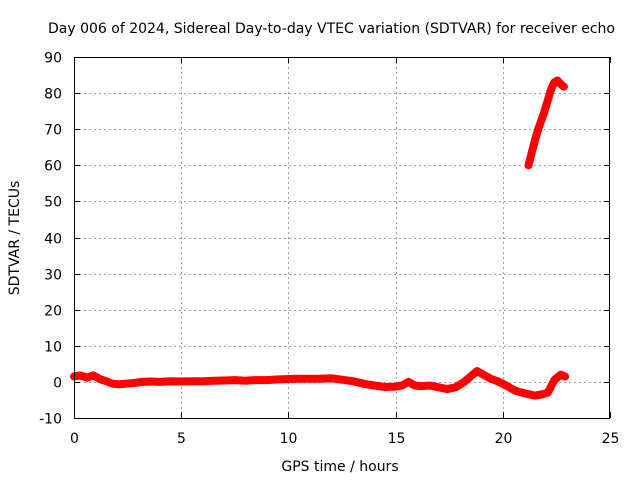 The width and height of the screenshot is (640, 480). What do you see at coordinates (397, 439) in the screenshot?
I see `x-tick-label: 15` at bounding box center [397, 439].